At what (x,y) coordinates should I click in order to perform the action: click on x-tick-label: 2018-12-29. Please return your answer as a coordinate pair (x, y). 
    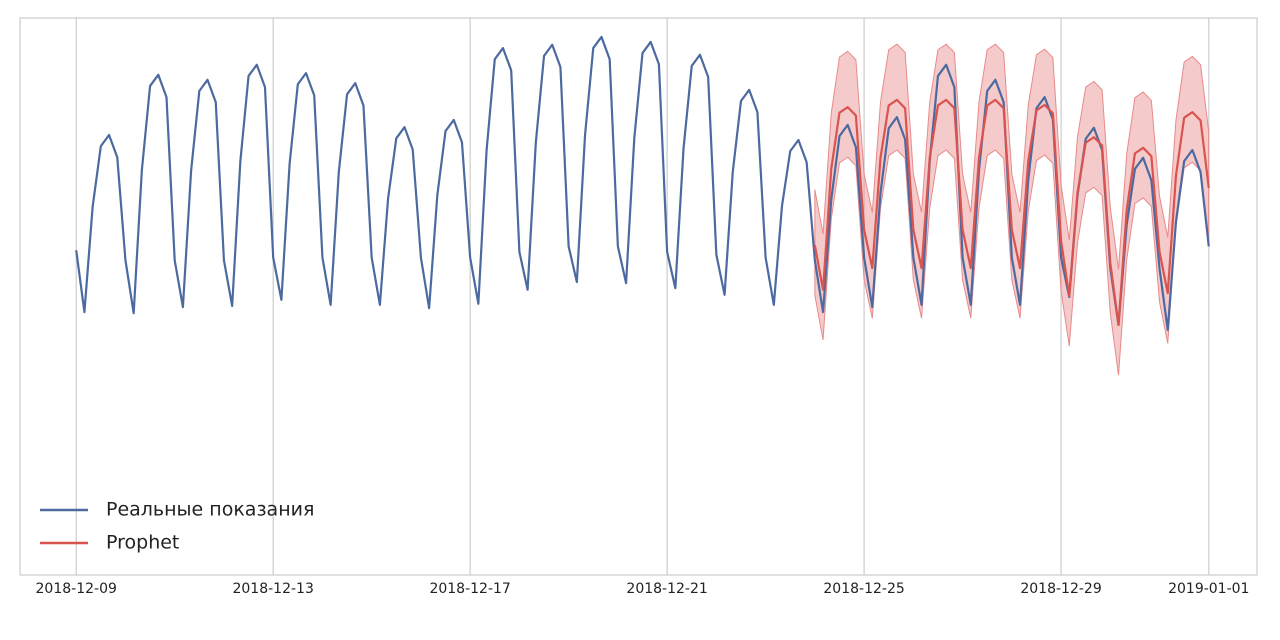
    Looking at the image, I should click on (1060, 589).